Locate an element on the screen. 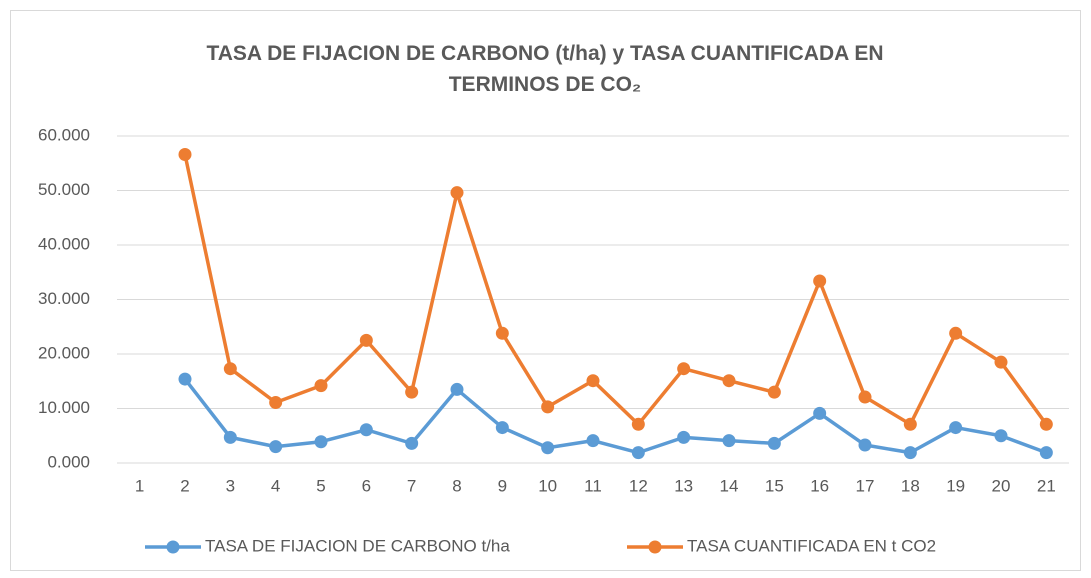 Image resolution: width=1091 pixels, height=578 pixels. x-tick-label: 18 is located at coordinates (910, 485).